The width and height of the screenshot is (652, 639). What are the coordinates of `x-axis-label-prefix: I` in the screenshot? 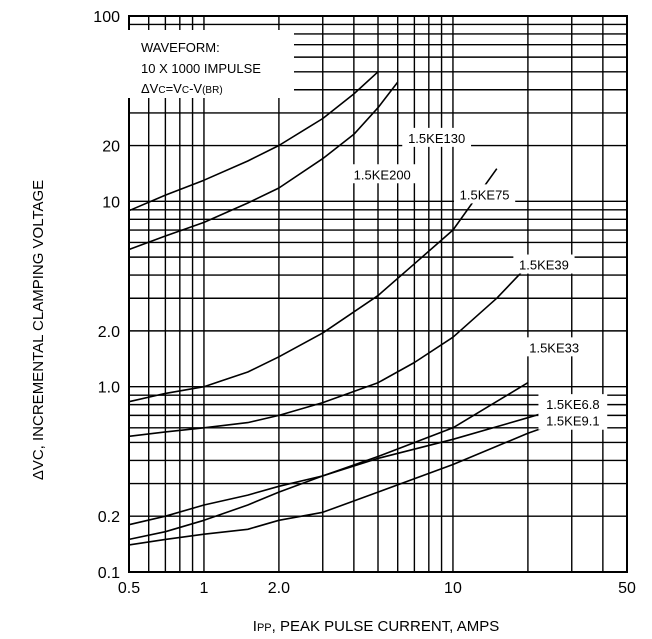 It's located at (255, 626).